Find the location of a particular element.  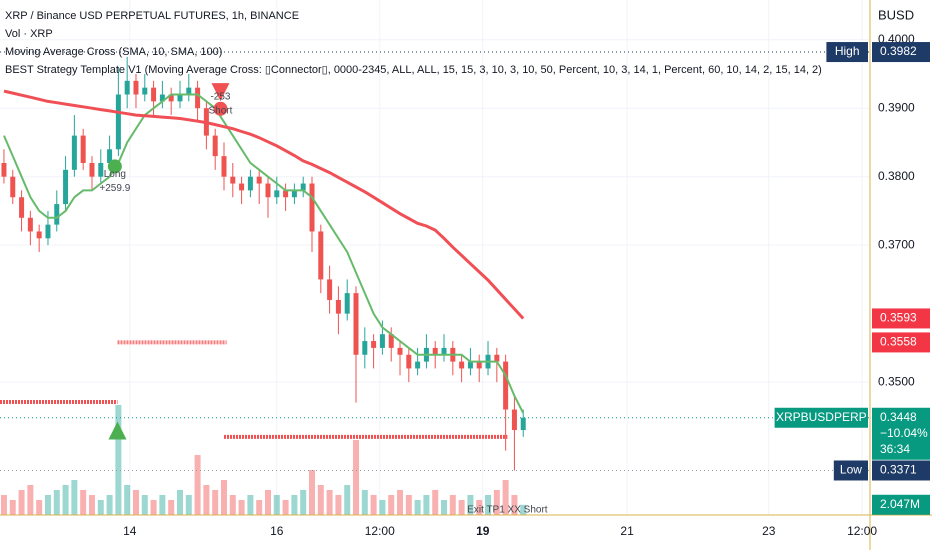

price-label: 0.3982 is located at coordinates (898, 51).